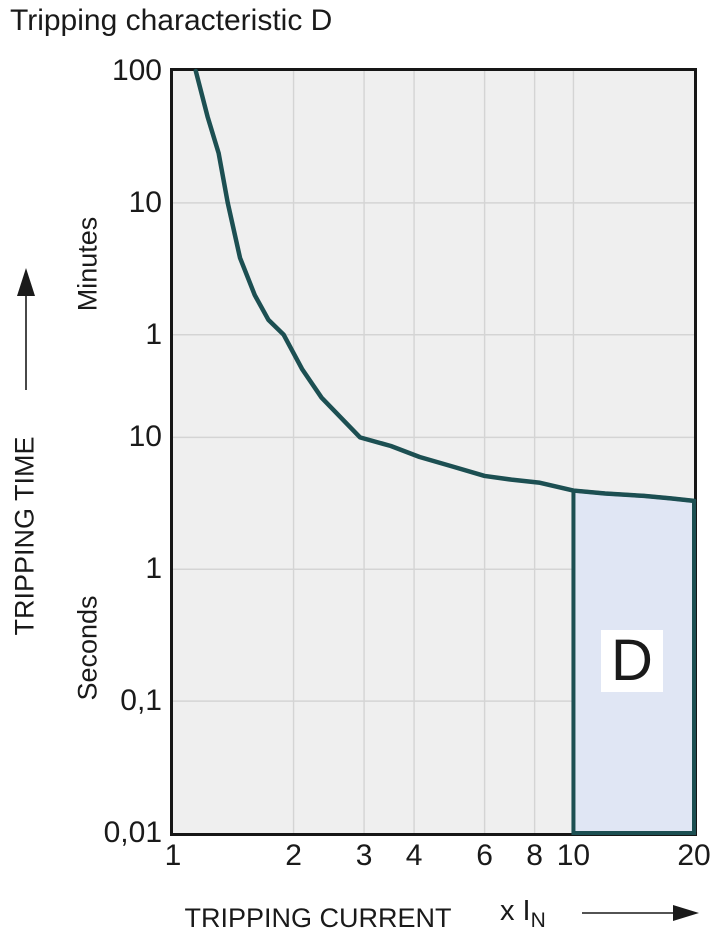 The width and height of the screenshot is (720, 943). I want to click on x-axis-title: TRIPPING CURRENT, so click(318, 918).